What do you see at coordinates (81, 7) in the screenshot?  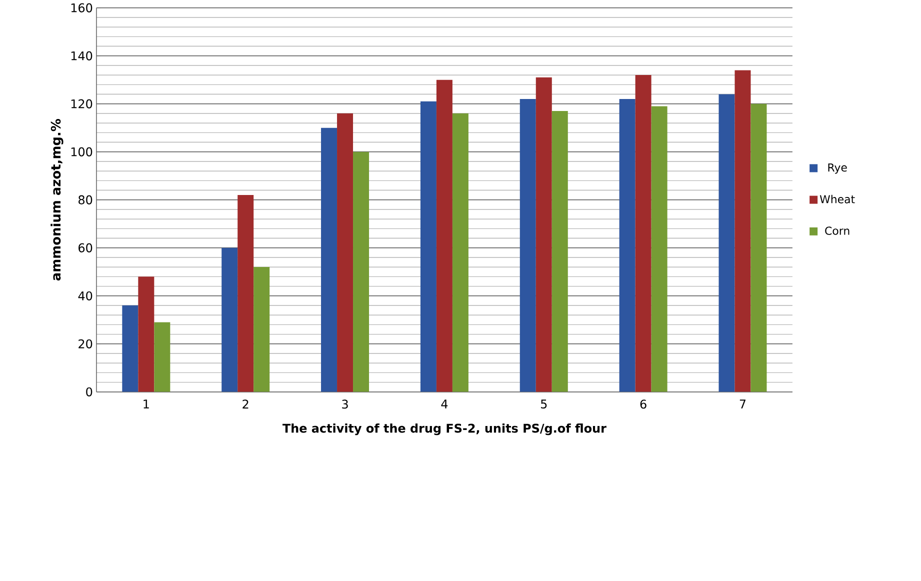 I see `y-tick-label: 160` at bounding box center [81, 7].